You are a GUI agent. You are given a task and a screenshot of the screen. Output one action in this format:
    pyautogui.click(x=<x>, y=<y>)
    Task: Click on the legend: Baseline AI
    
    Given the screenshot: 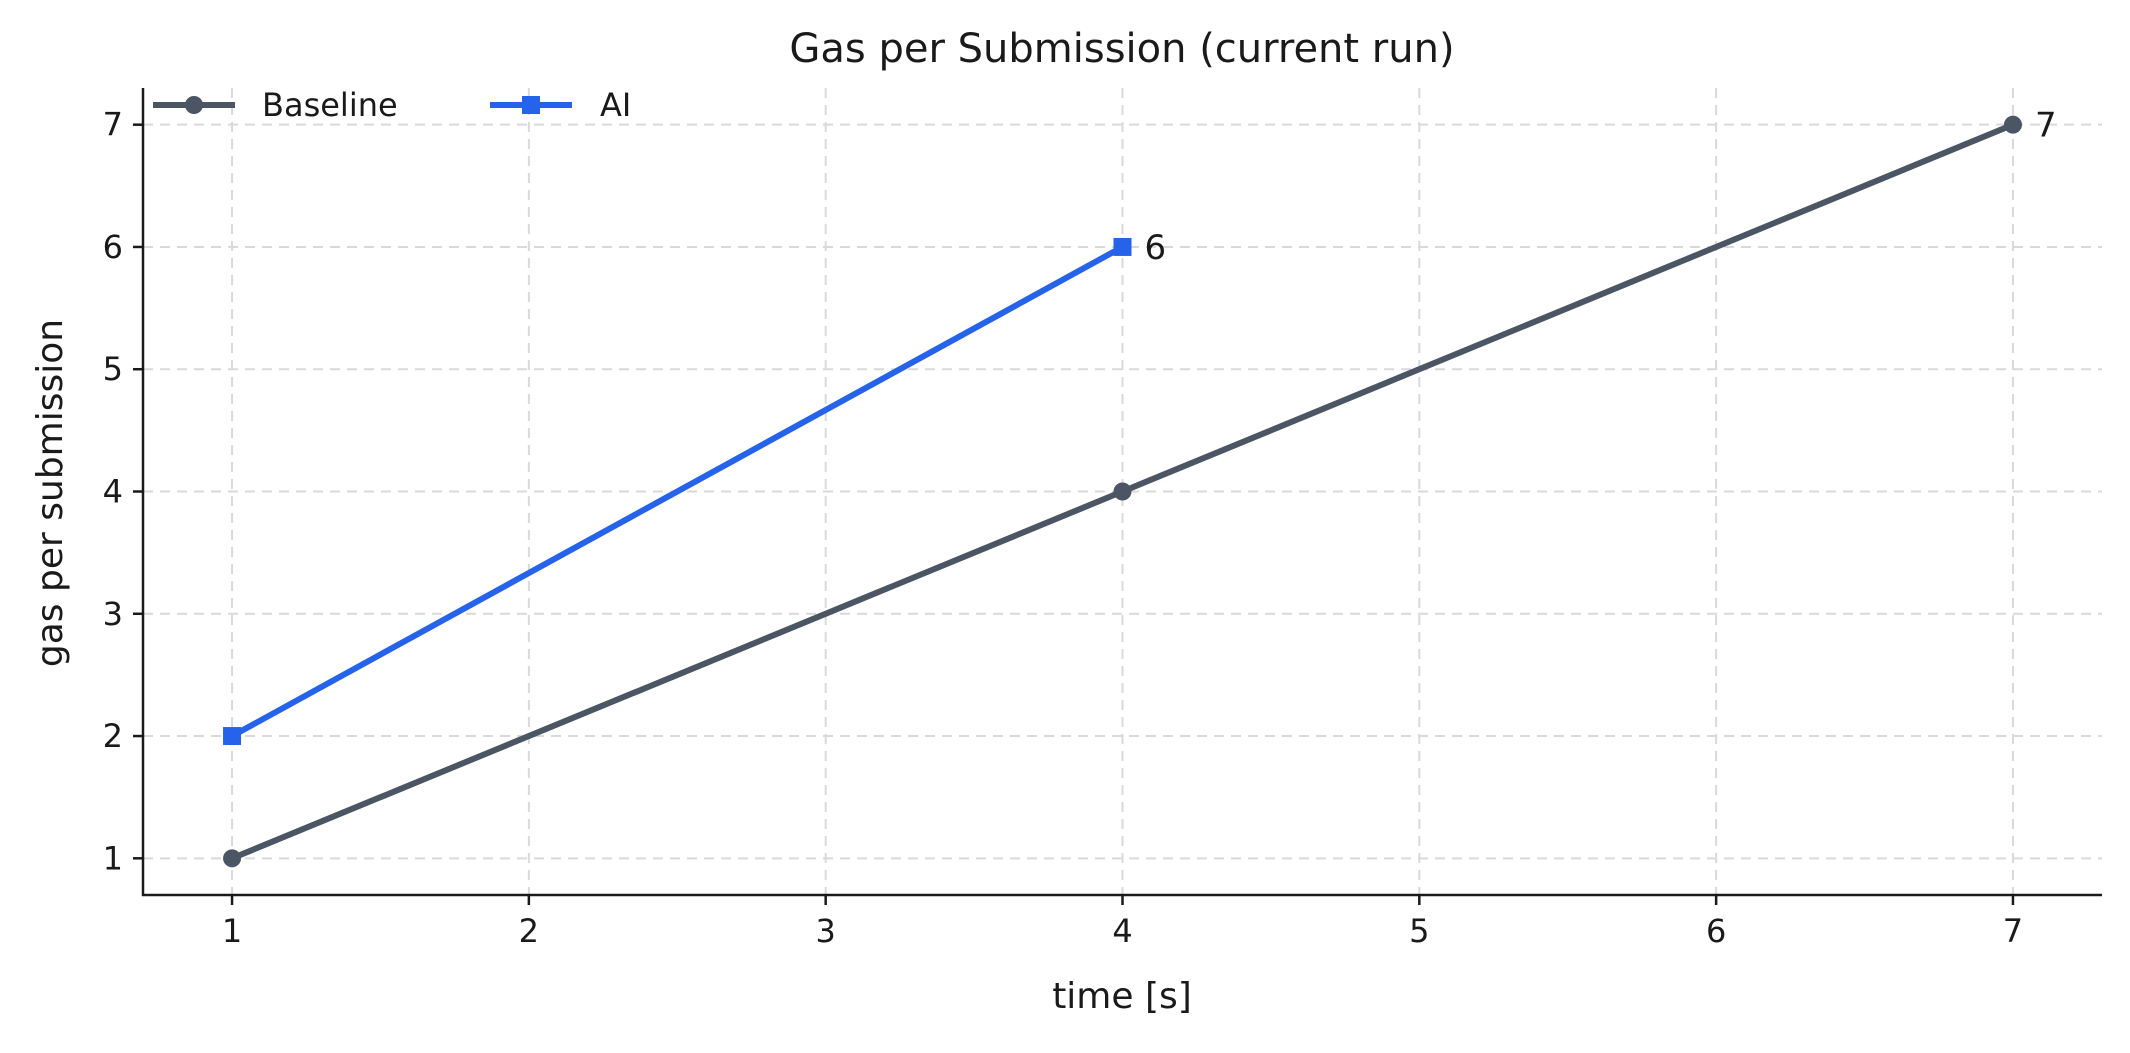 What is the action you would take?
    pyautogui.click(x=392, y=105)
    